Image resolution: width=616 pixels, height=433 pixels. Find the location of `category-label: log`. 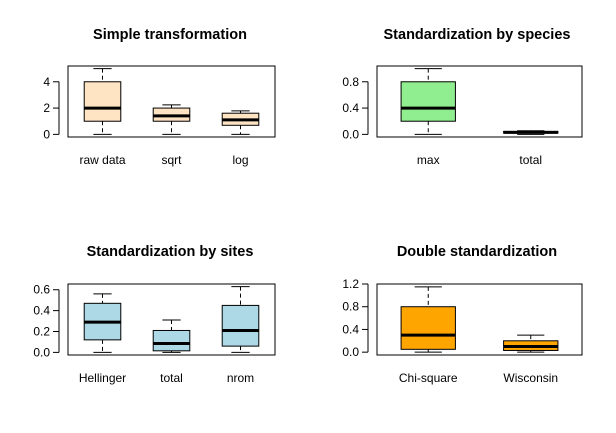

category-label: log is located at coordinates (240, 160).